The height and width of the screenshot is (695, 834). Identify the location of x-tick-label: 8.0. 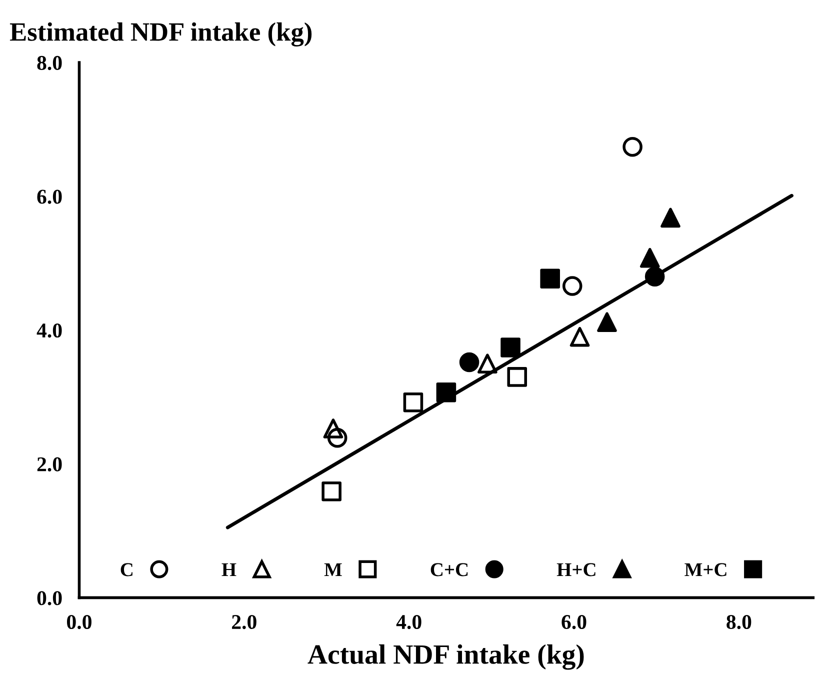
(739, 622).